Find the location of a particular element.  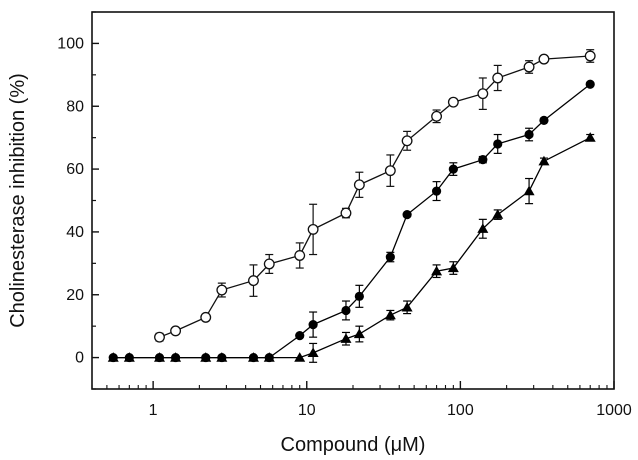

y-tick-label: 100 is located at coordinates (70, 43).